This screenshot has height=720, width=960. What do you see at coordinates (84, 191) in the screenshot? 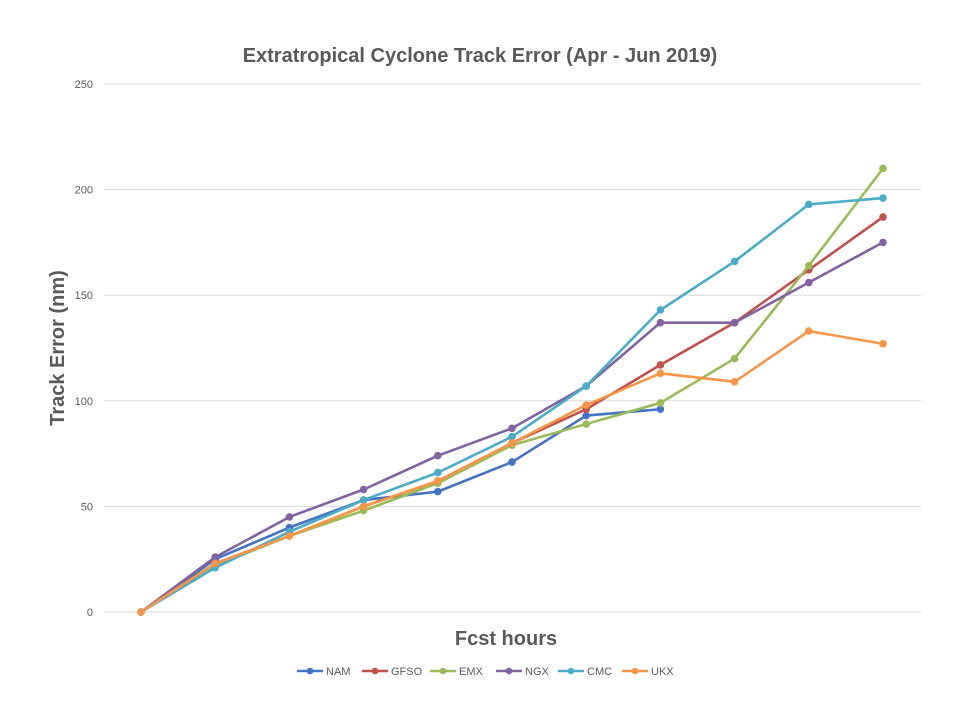
I see `y-tick-label: 200` at bounding box center [84, 191].